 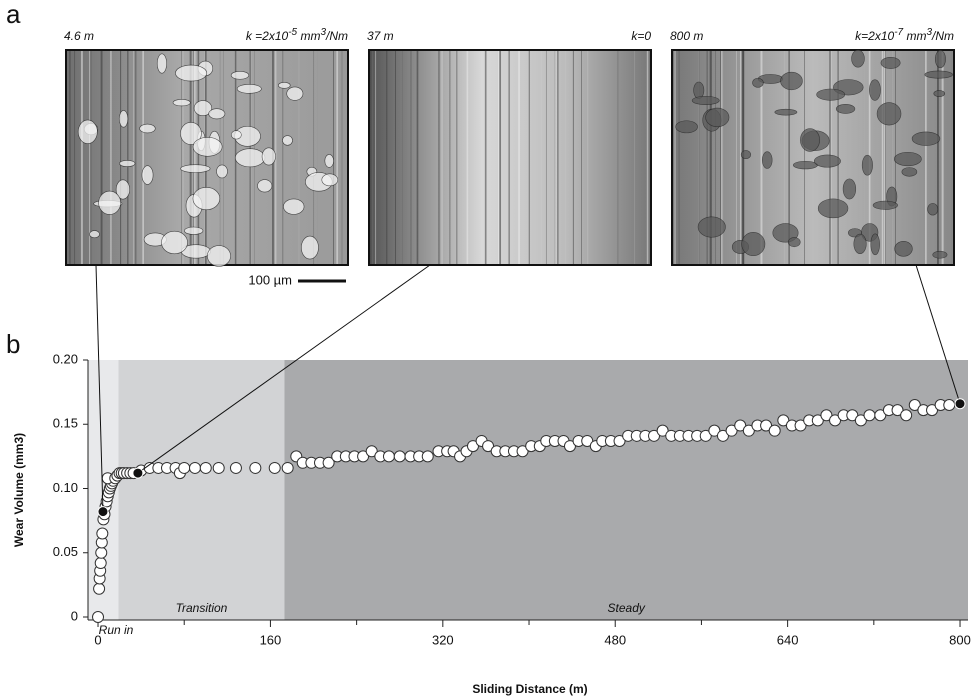 What do you see at coordinates (615, 639) in the screenshot?
I see `x-tick-label: 480` at bounding box center [615, 639].